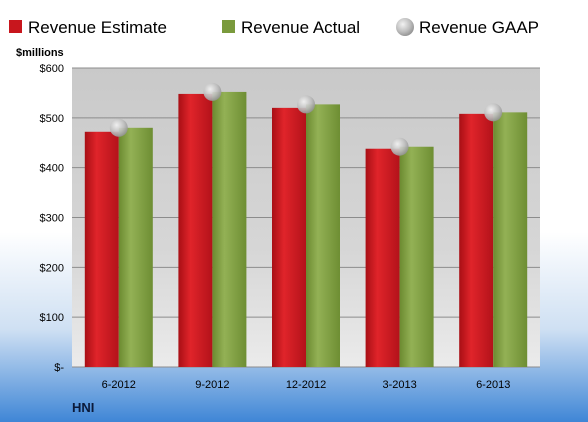  Describe the element at coordinates (52, 169) in the screenshot. I see `y-tick-label: $400` at that location.